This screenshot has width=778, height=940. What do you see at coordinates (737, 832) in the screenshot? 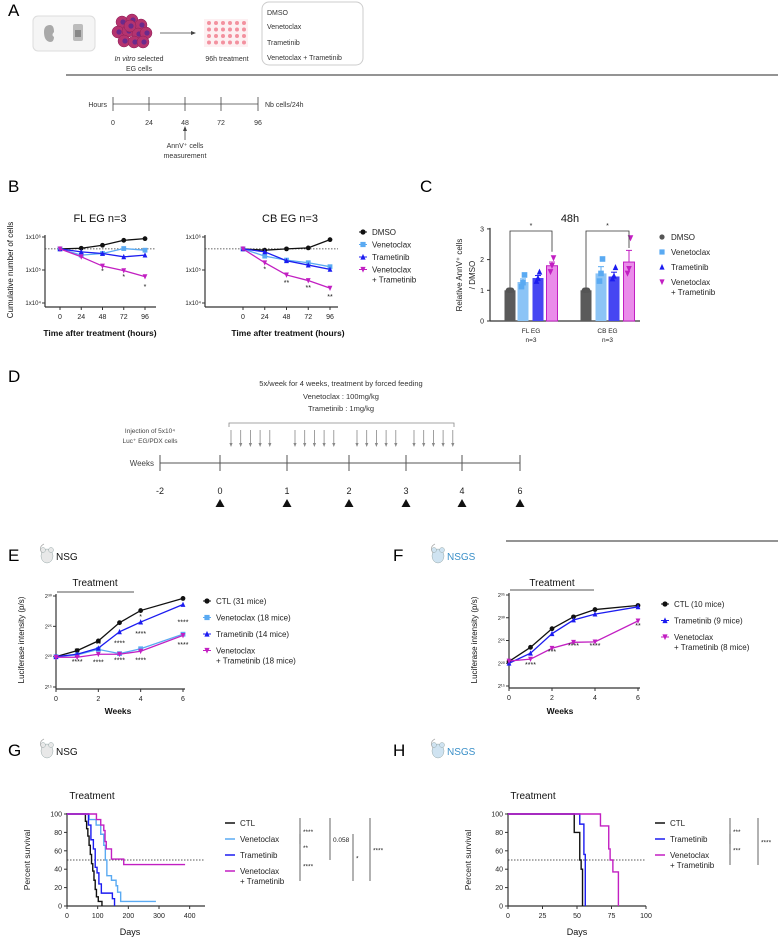
I see `comparison-pvalue: ***` at bounding box center [737, 832].